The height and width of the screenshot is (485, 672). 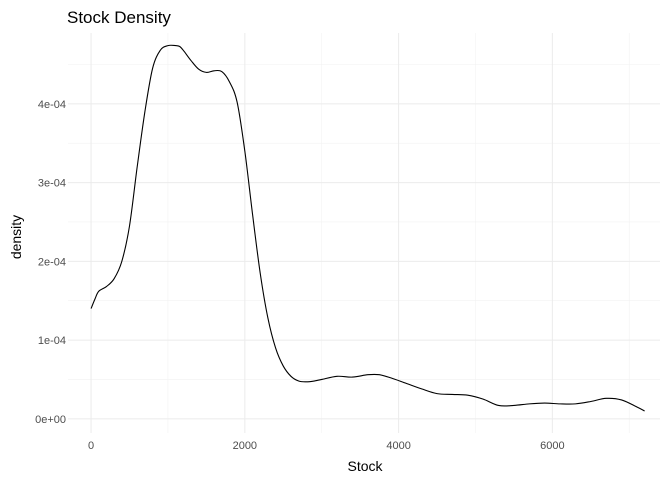 I want to click on chart-title: Stock Density, so click(x=119, y=17).